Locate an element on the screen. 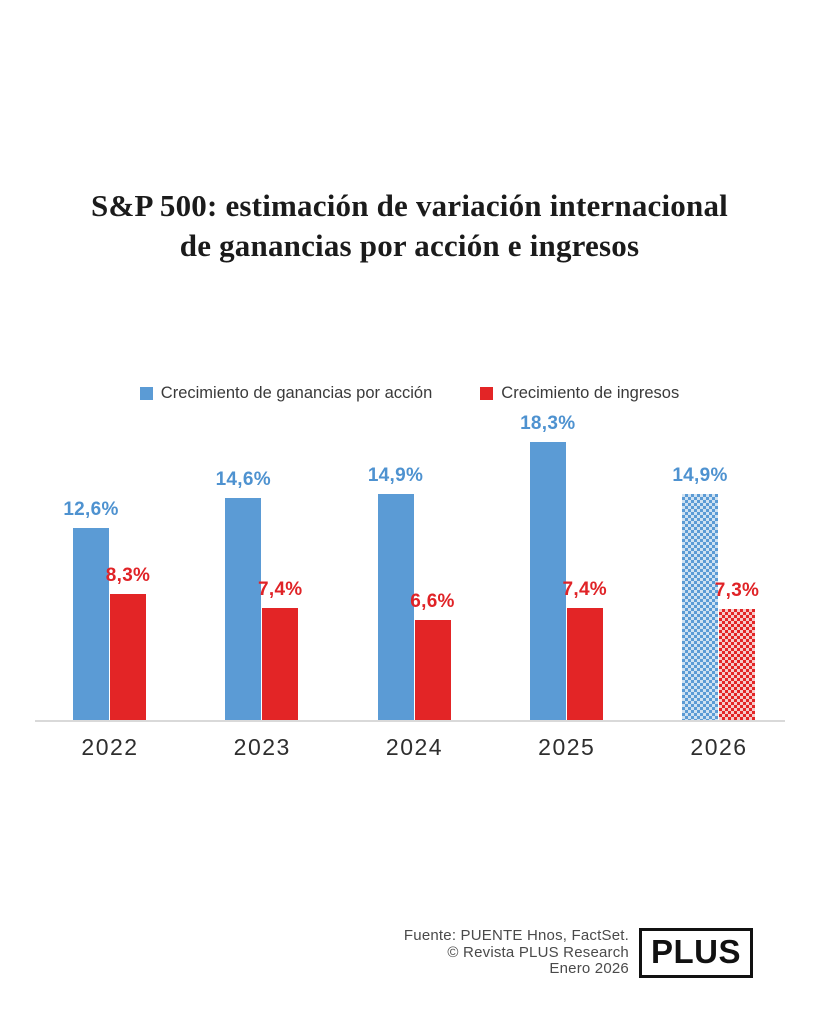  bar-group-2025: 18,3% 7,4% 2025 is located at coordinates (564, 586).